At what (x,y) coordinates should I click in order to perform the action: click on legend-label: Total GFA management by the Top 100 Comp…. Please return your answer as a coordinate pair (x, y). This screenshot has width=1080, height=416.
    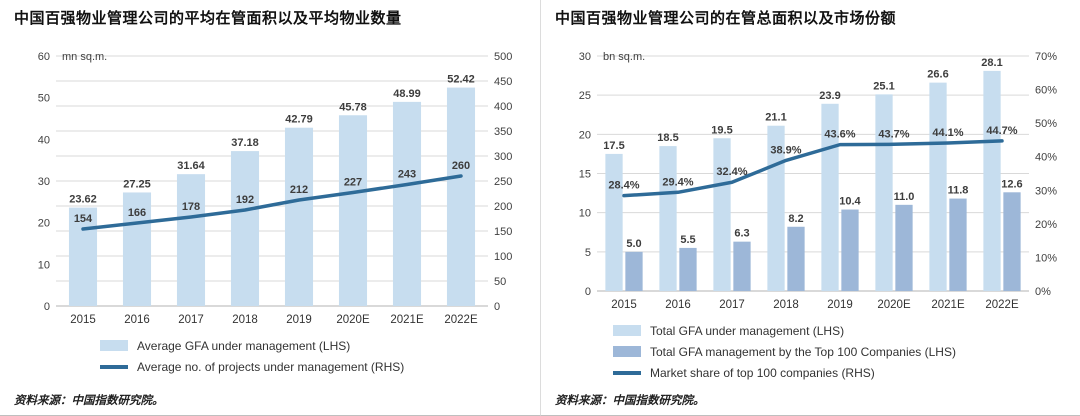
    Looking at the image, I should click on (803, 351).